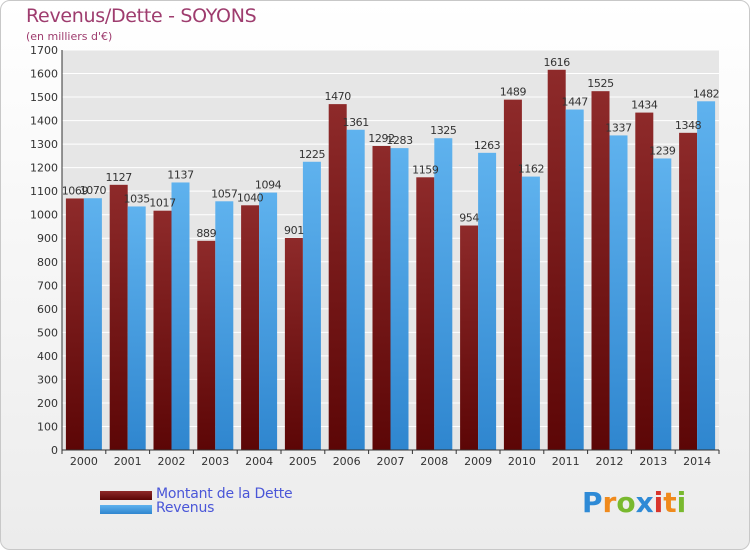  What do you see at coordinates (44, 50) in the screenshot?
I see `y-tick-label: 1700` at bounding box center [44, 50].